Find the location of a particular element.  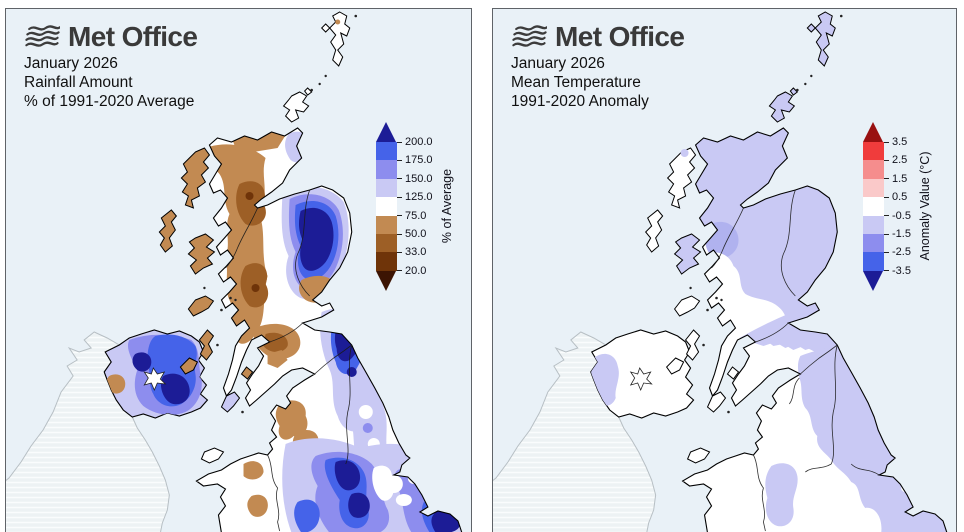

panel-subtitle: 1991-2020 Anomaly is located at coordinates (580, 101).